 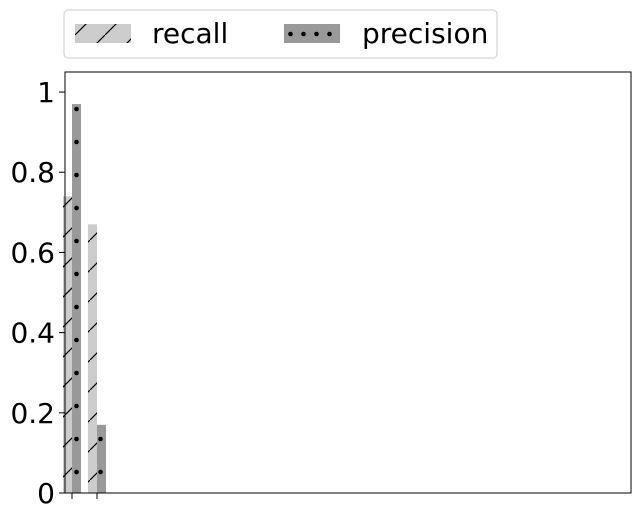 What do you see at coordinates (32, 413) in the screenshot?
I see `y-tick-label-1: 0.2` at bounding box center [32, 413].